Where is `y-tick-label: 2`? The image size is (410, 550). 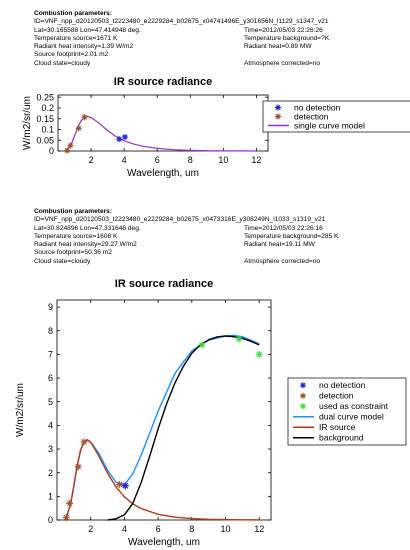 y-tick-label: 2 is located at coordinates (50, 473).